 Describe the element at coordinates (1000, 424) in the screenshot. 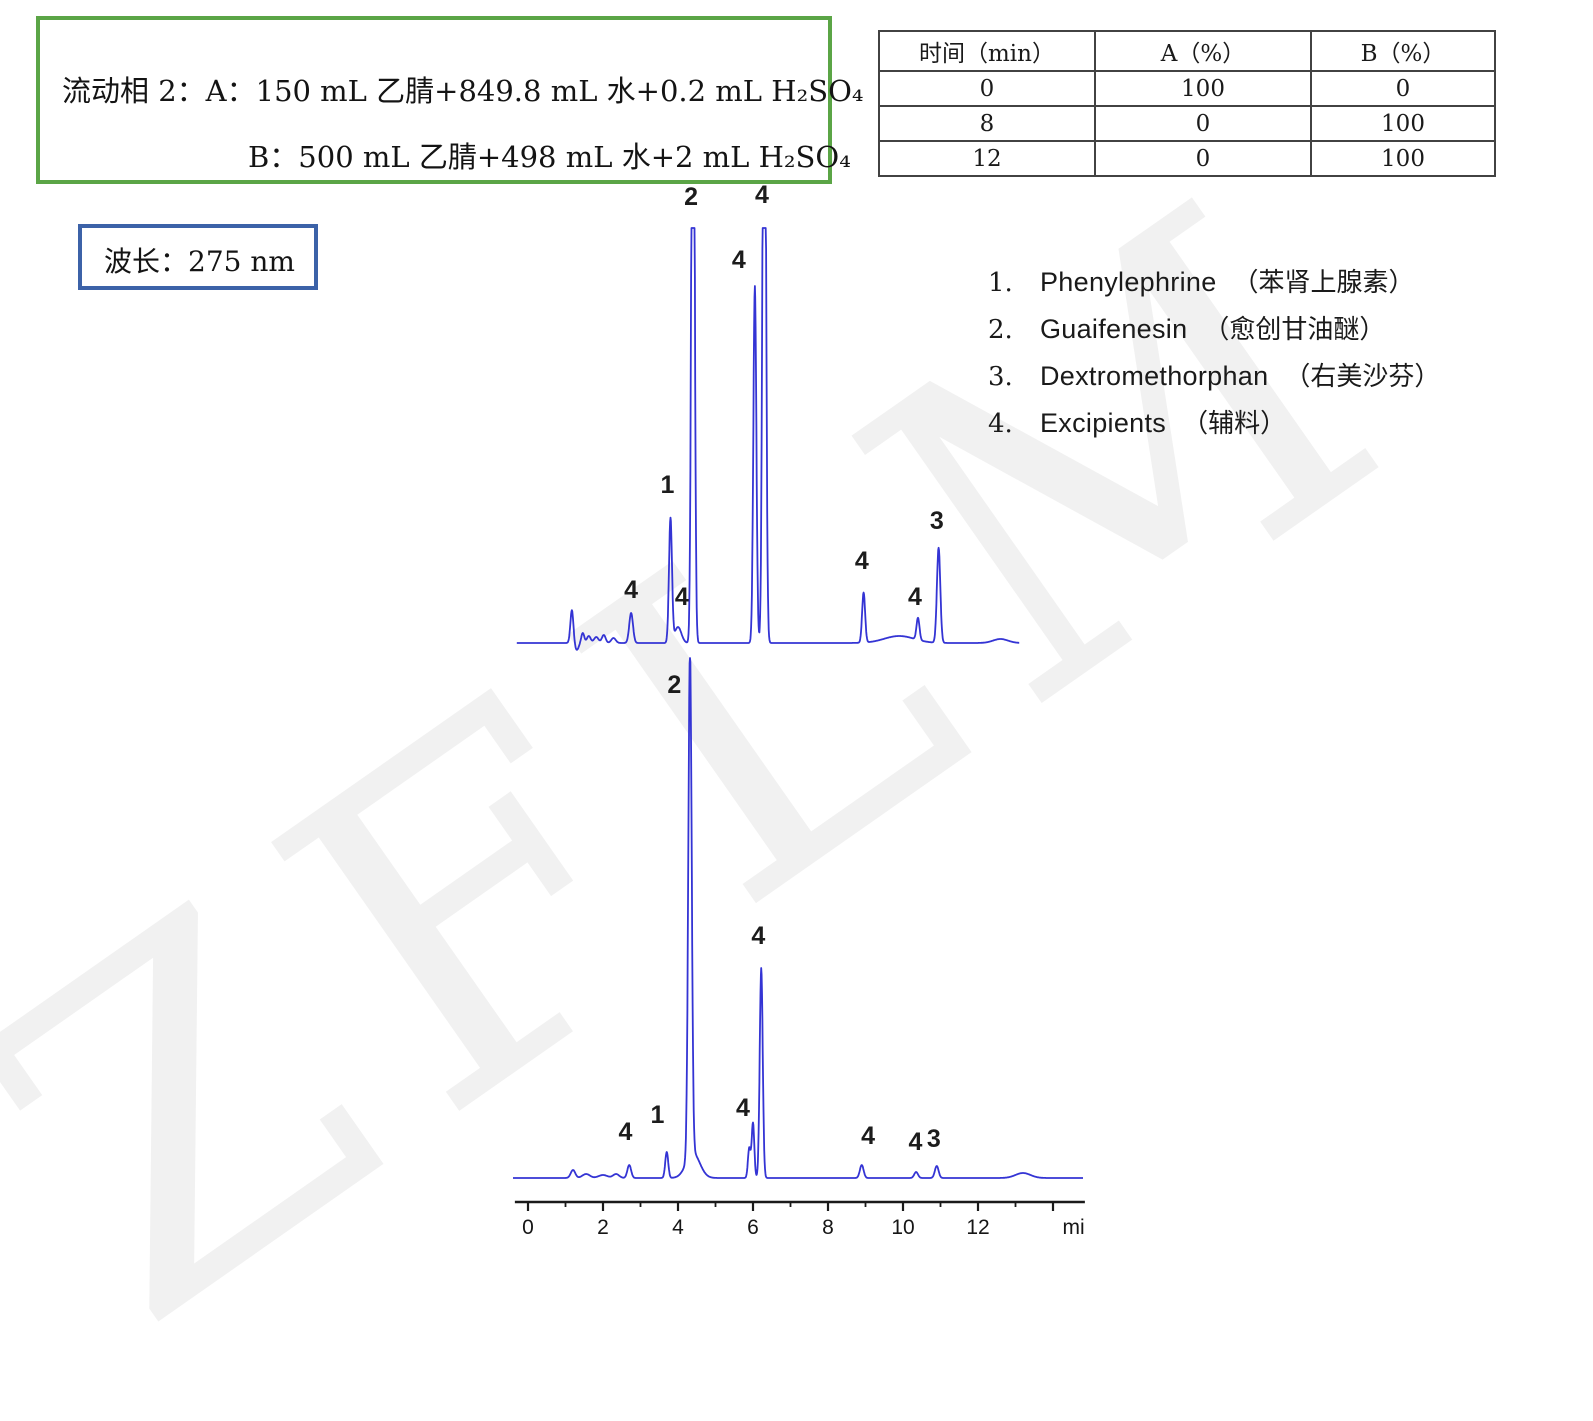

I see `legend-item-number: 4.` at that location.